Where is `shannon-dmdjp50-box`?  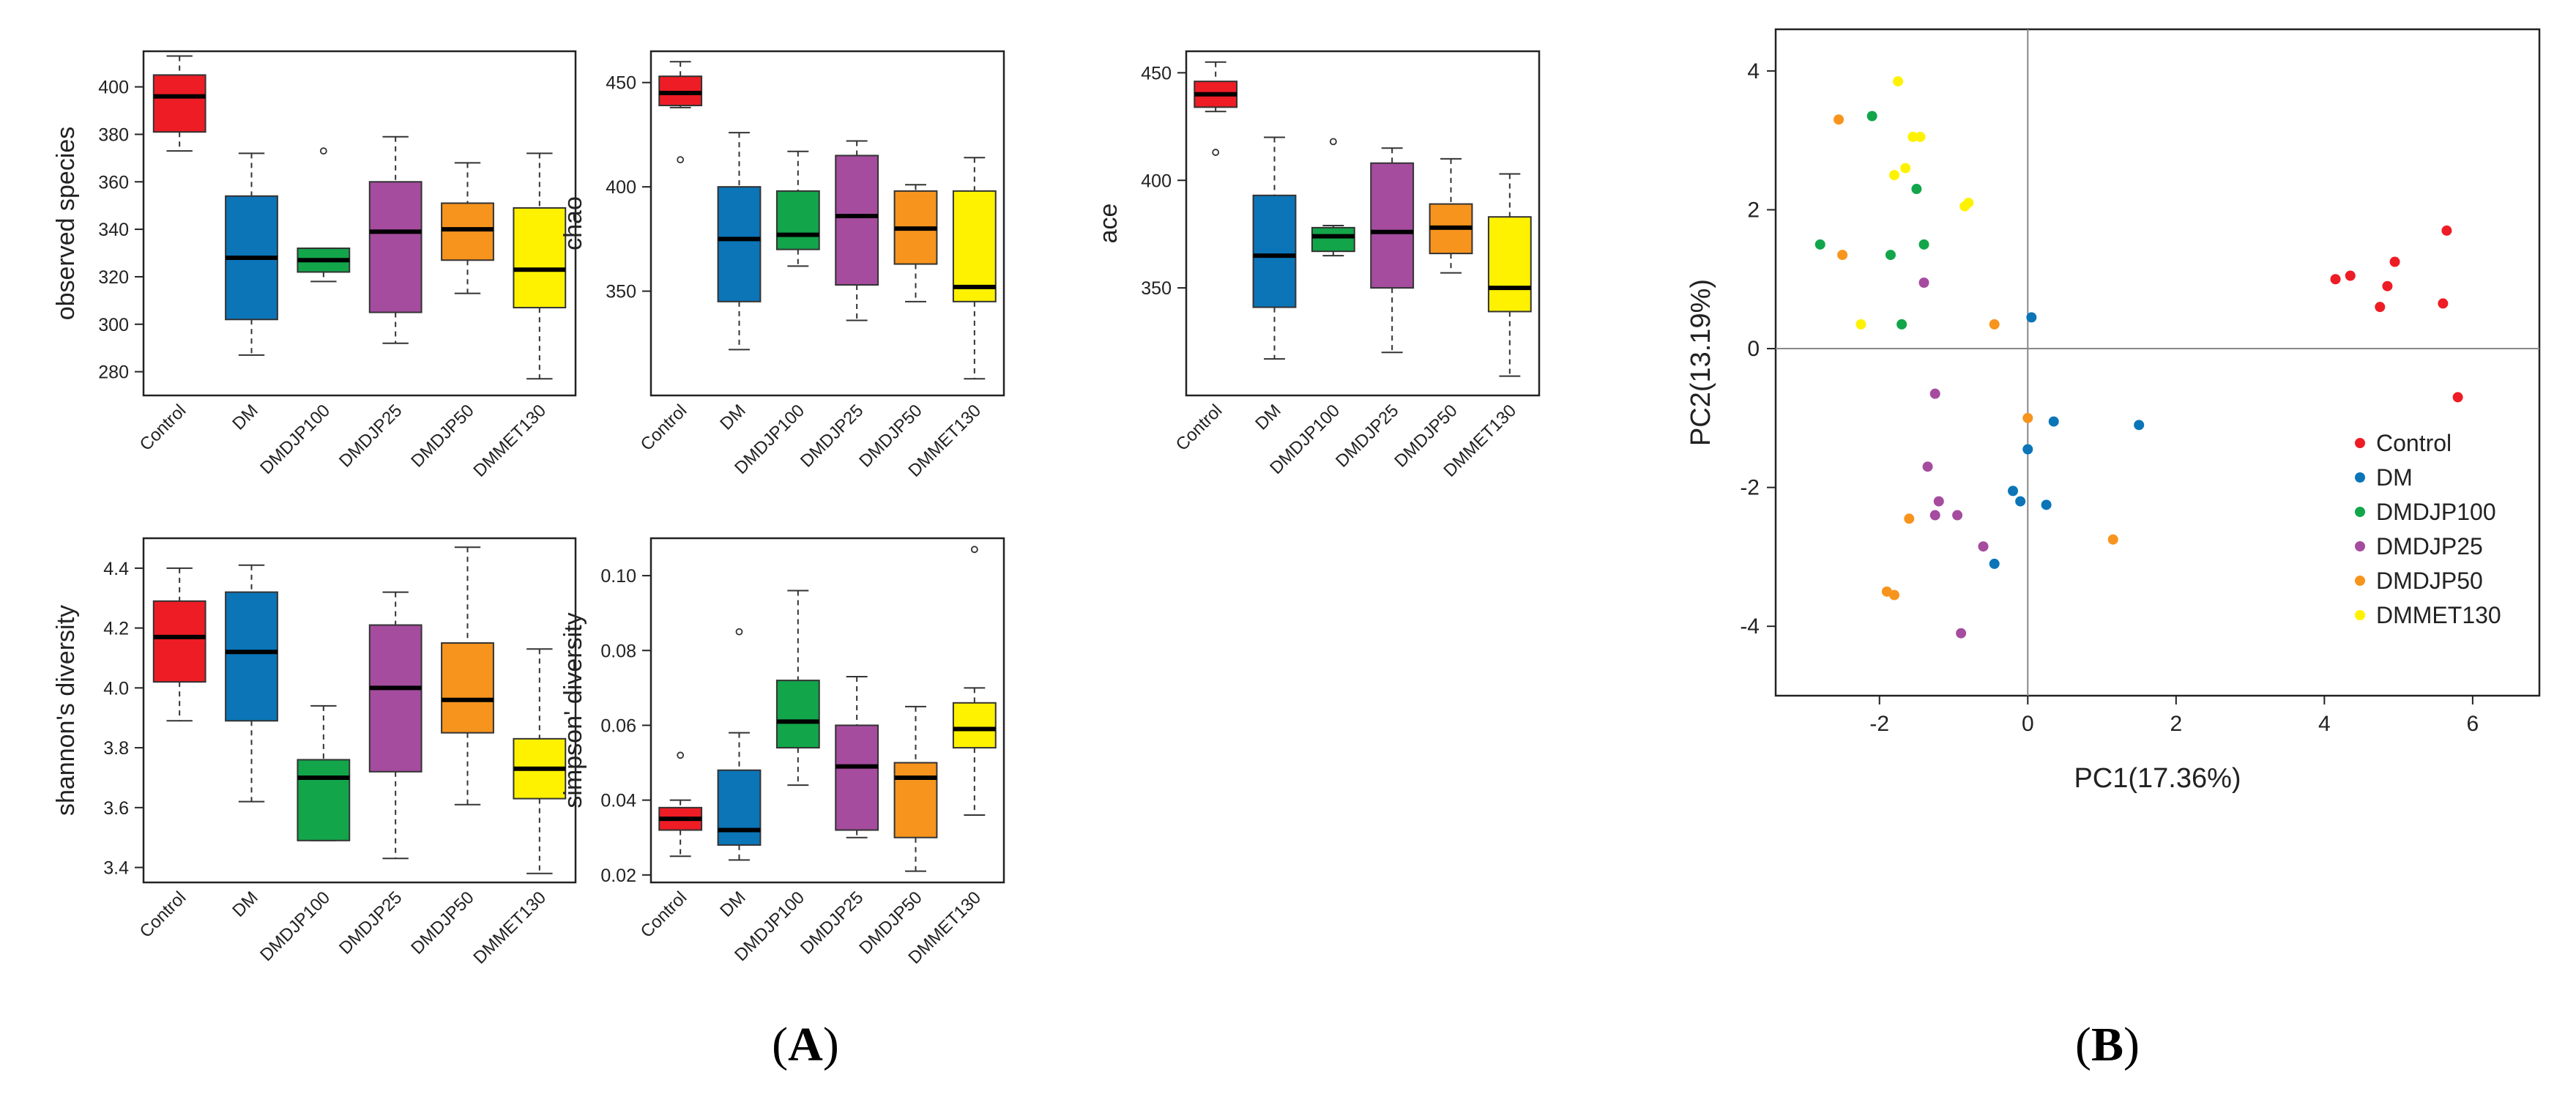
shannon-dmdjp50-box is located at coordinates (467, 688).